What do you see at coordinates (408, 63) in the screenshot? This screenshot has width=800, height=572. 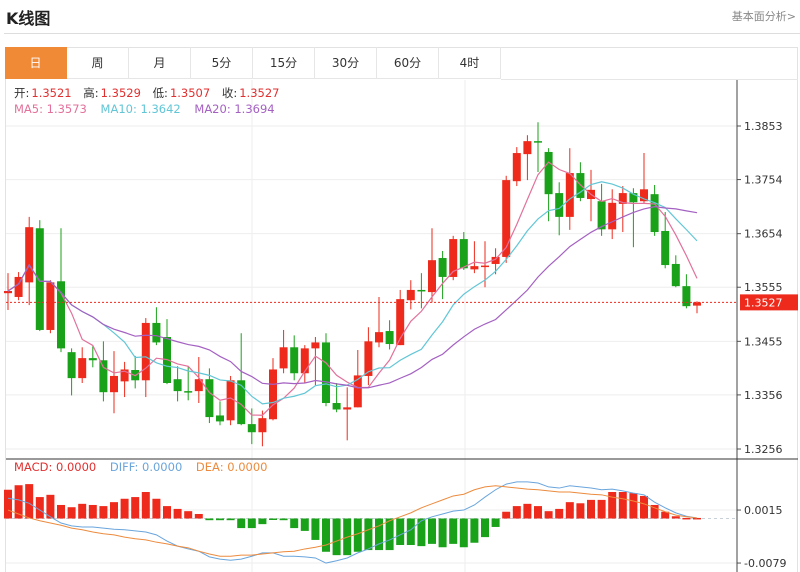 I see `tab-60min: 60分` at bounding box center [408, 63].